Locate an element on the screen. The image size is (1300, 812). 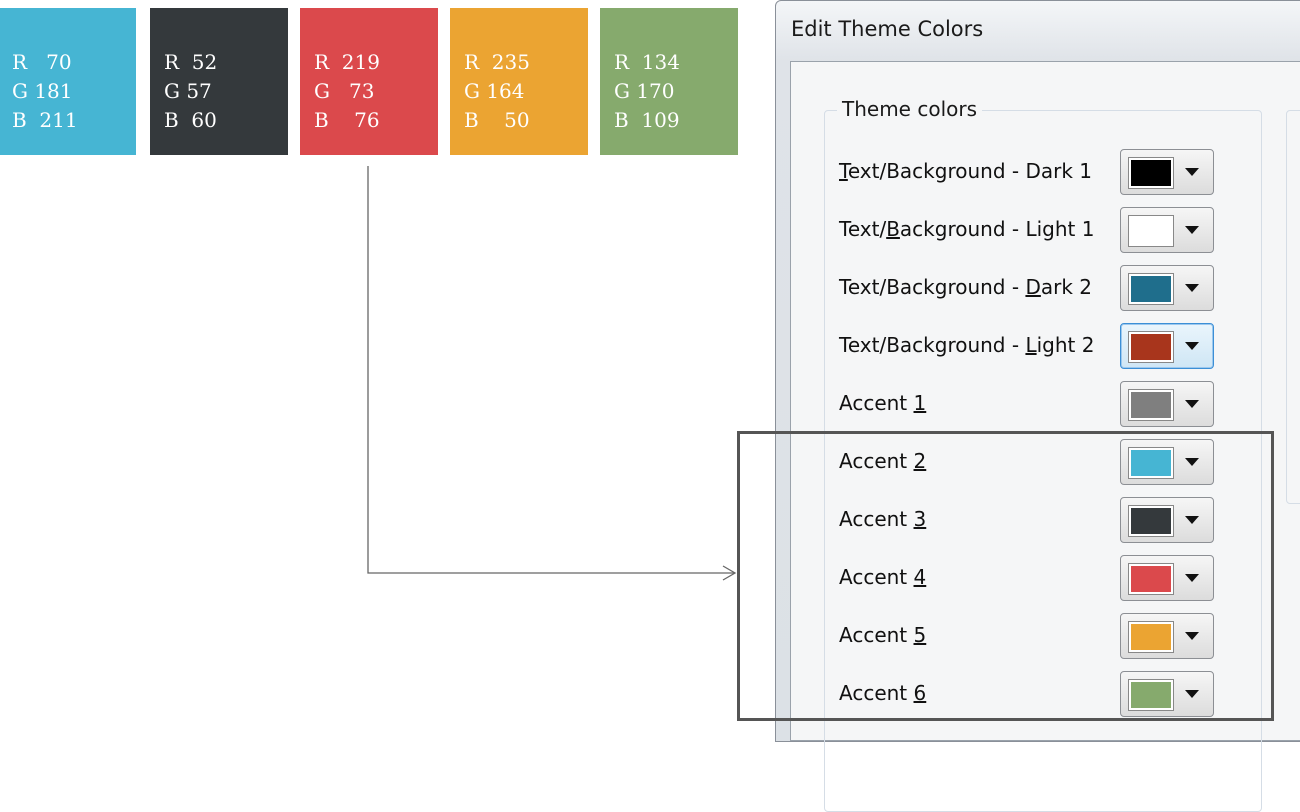
blue-value: B 50 is located at coordinates (497, 120).